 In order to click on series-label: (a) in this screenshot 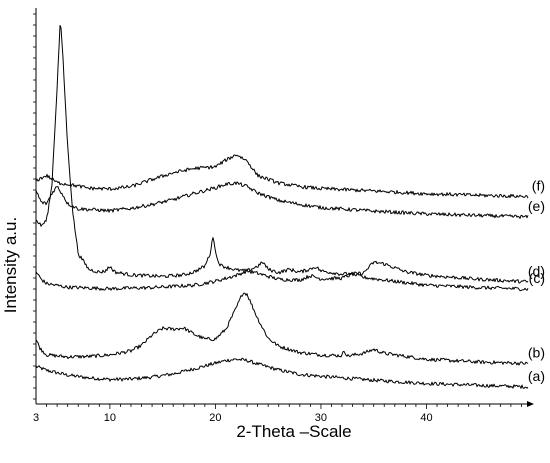, I will do `click(536, 376)`.